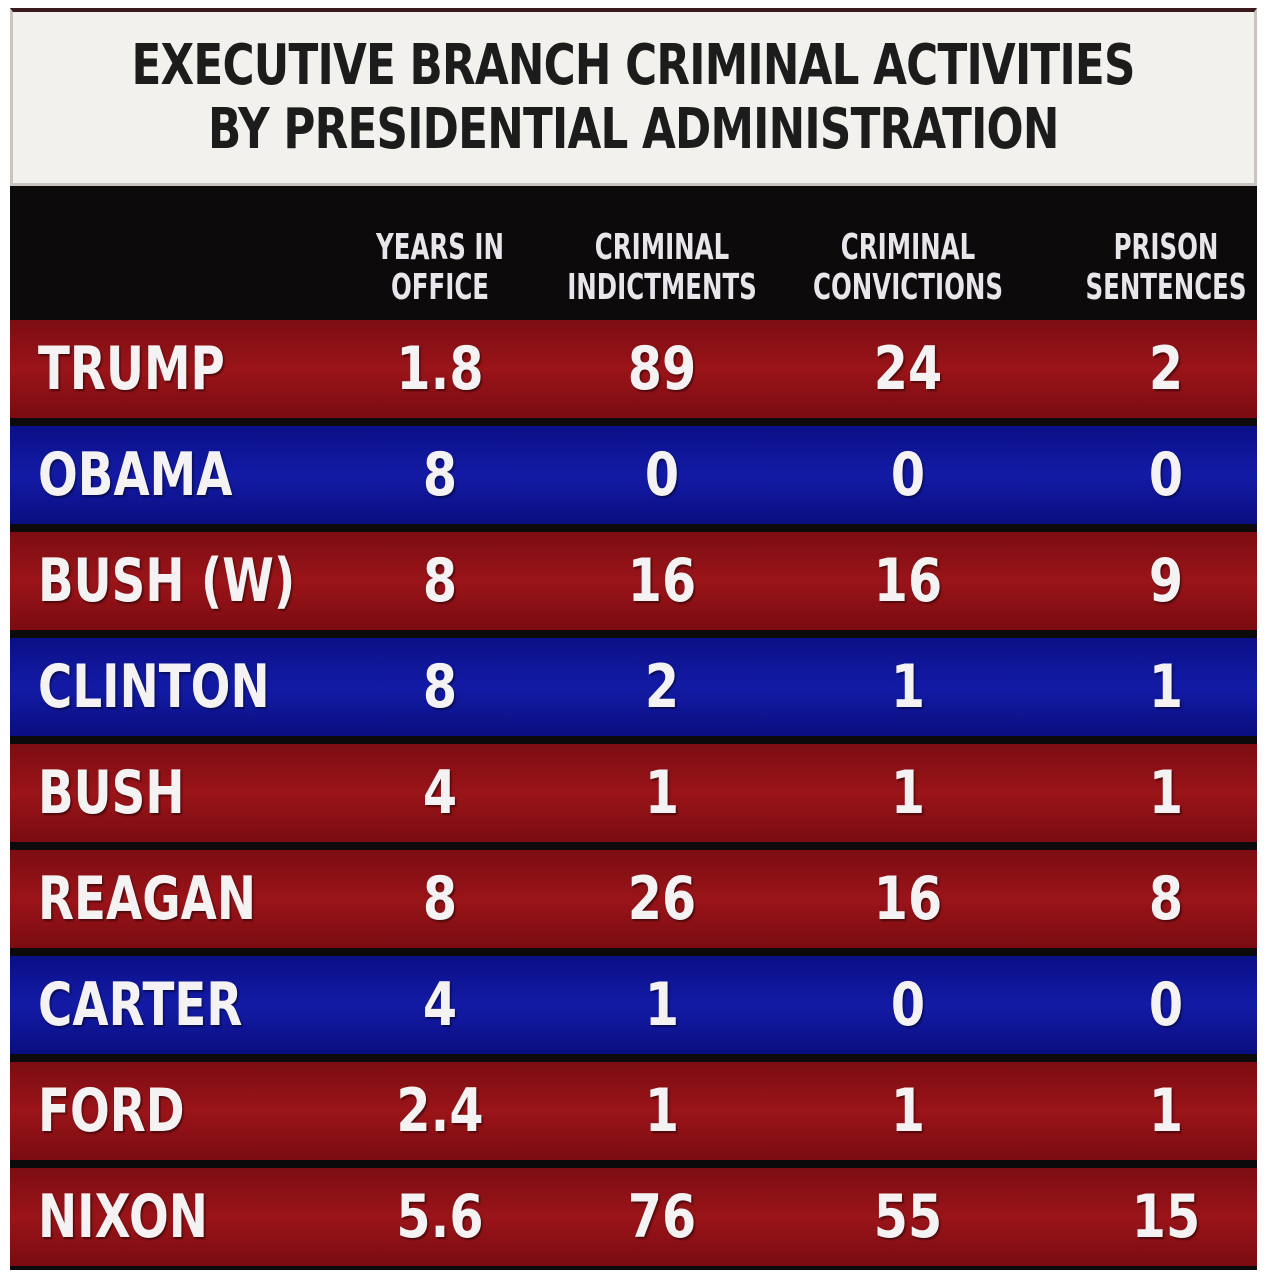 The image size is (1267, 1280). Describe the element at coordinates (440, 1111) in the screenshot. I see `table-cell: 2.4` at that location.